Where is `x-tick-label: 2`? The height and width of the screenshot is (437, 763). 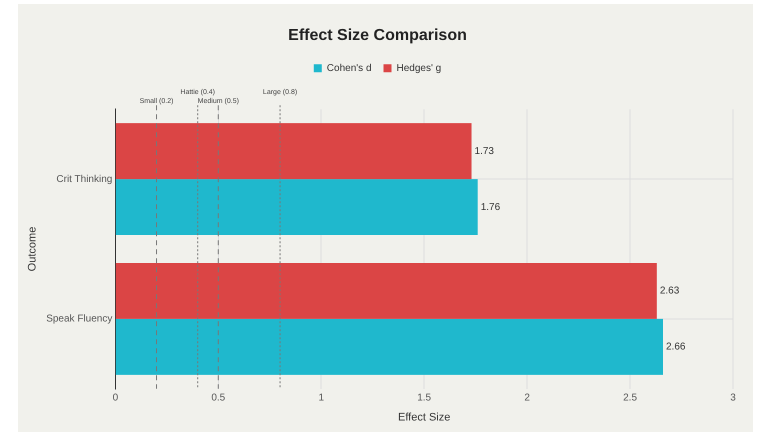 x-tick-label: 2 is located at coordinates (527, 398).